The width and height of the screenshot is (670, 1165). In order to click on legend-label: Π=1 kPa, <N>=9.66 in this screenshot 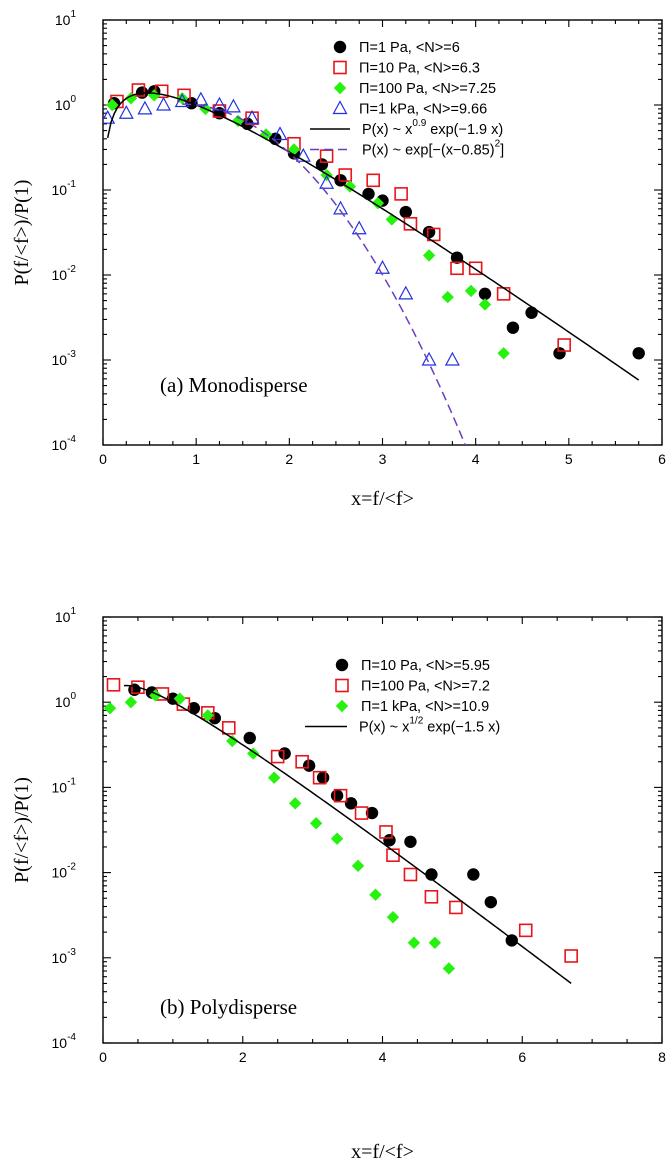, I will do `click(423, 110)`.